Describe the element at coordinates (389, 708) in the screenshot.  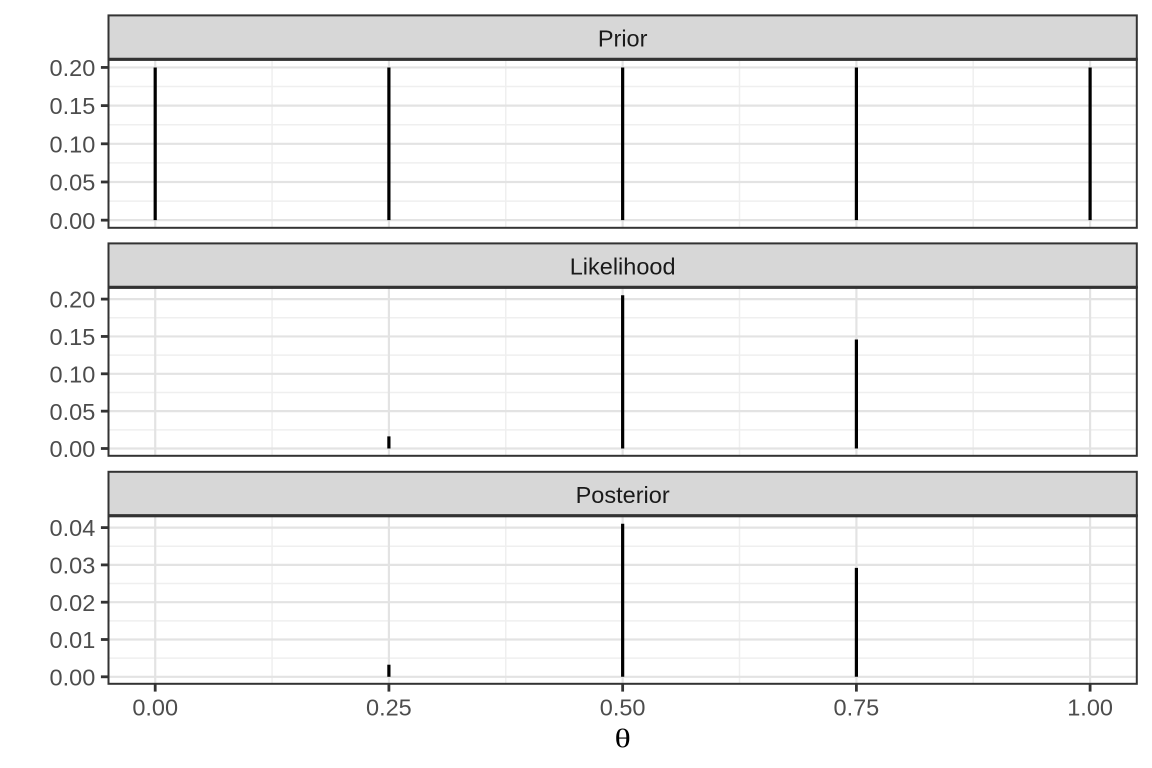
I see `svg-text: 0.25` at that location.